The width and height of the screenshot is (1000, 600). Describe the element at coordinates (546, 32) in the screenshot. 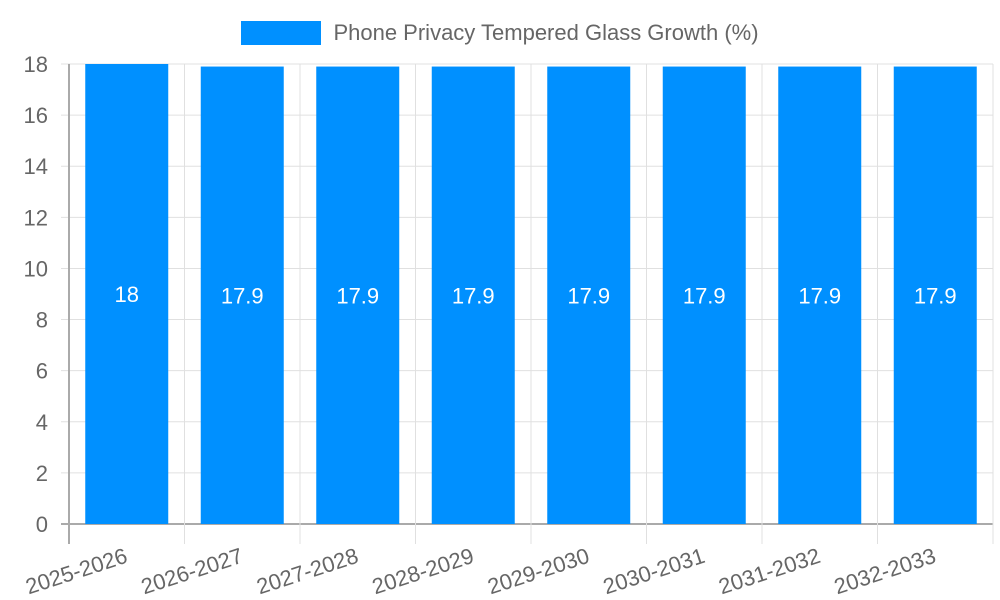

I see `legend-label: Phone Privacy Tempered Glass Growth (%)` at that location.